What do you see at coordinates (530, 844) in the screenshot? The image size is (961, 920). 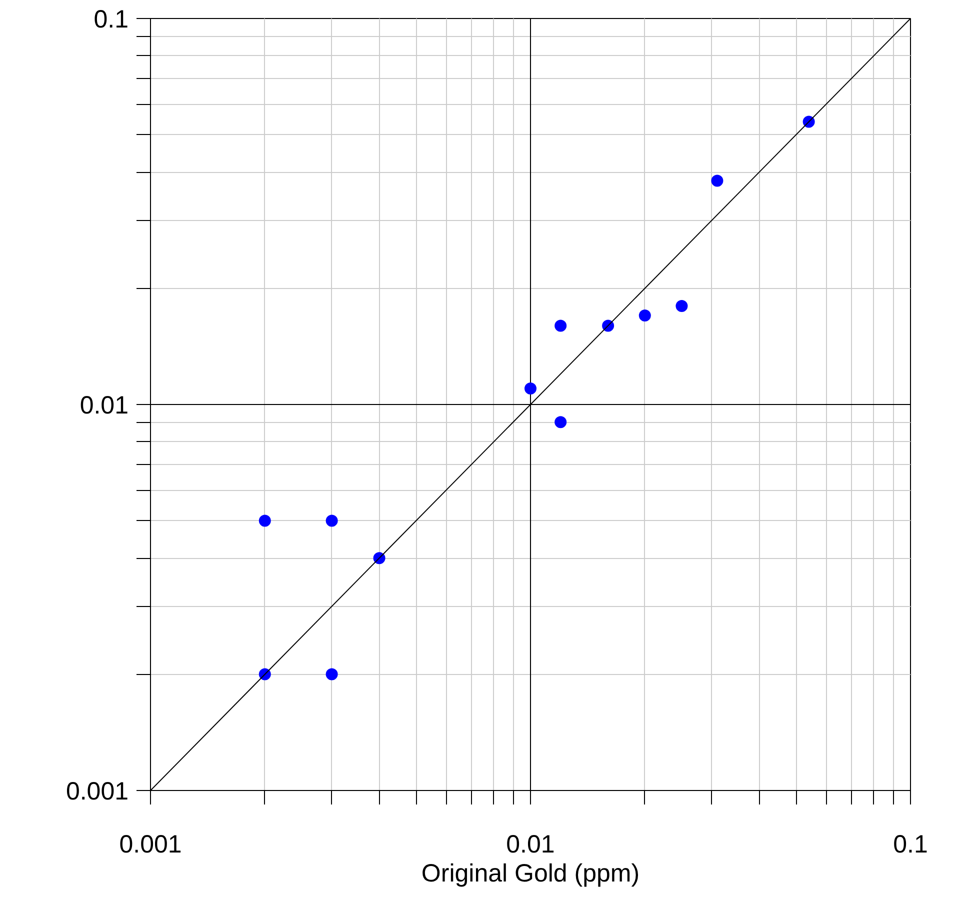 I see `x-tick-label: 0.01` at bounding box center [530, 844].